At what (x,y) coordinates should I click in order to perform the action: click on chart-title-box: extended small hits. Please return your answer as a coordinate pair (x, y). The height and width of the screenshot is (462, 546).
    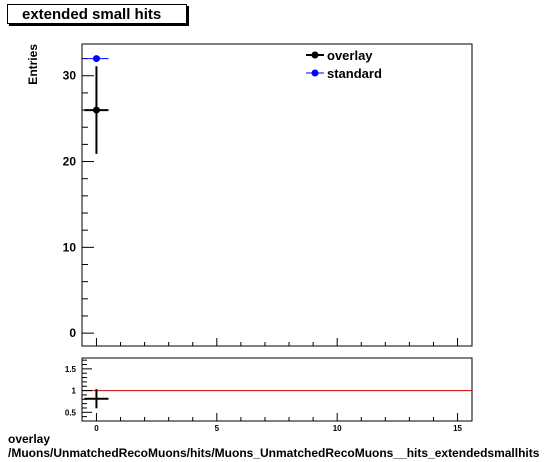
    Looking at the image, I should click on (97, 14).